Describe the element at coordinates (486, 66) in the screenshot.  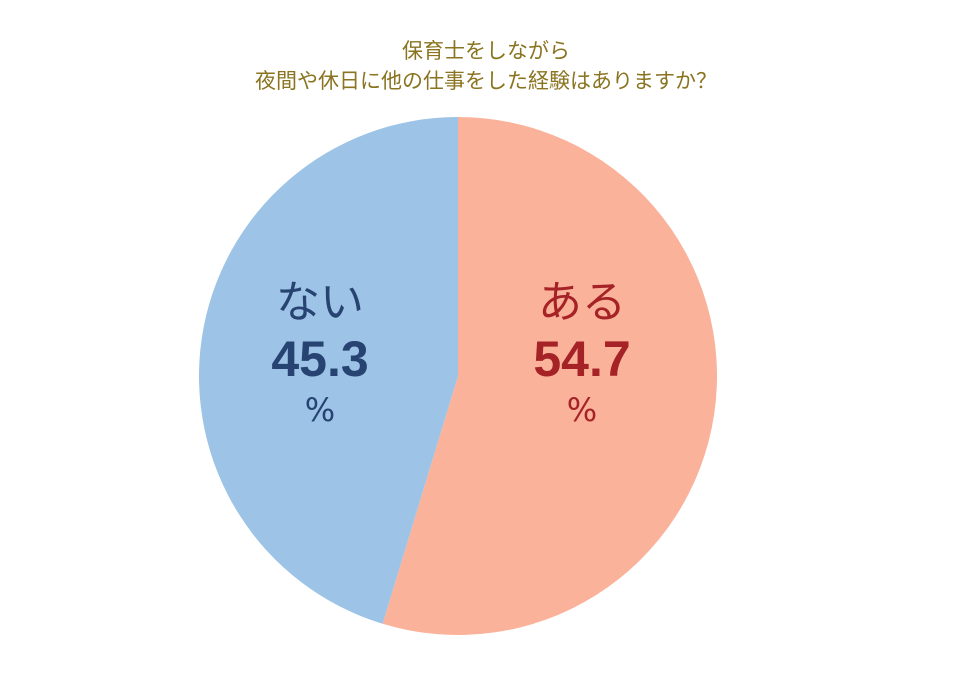
I see `chart-title: 保育士をしながら 夜間や休日に他の仕事をした経験はありますか？` at that location.